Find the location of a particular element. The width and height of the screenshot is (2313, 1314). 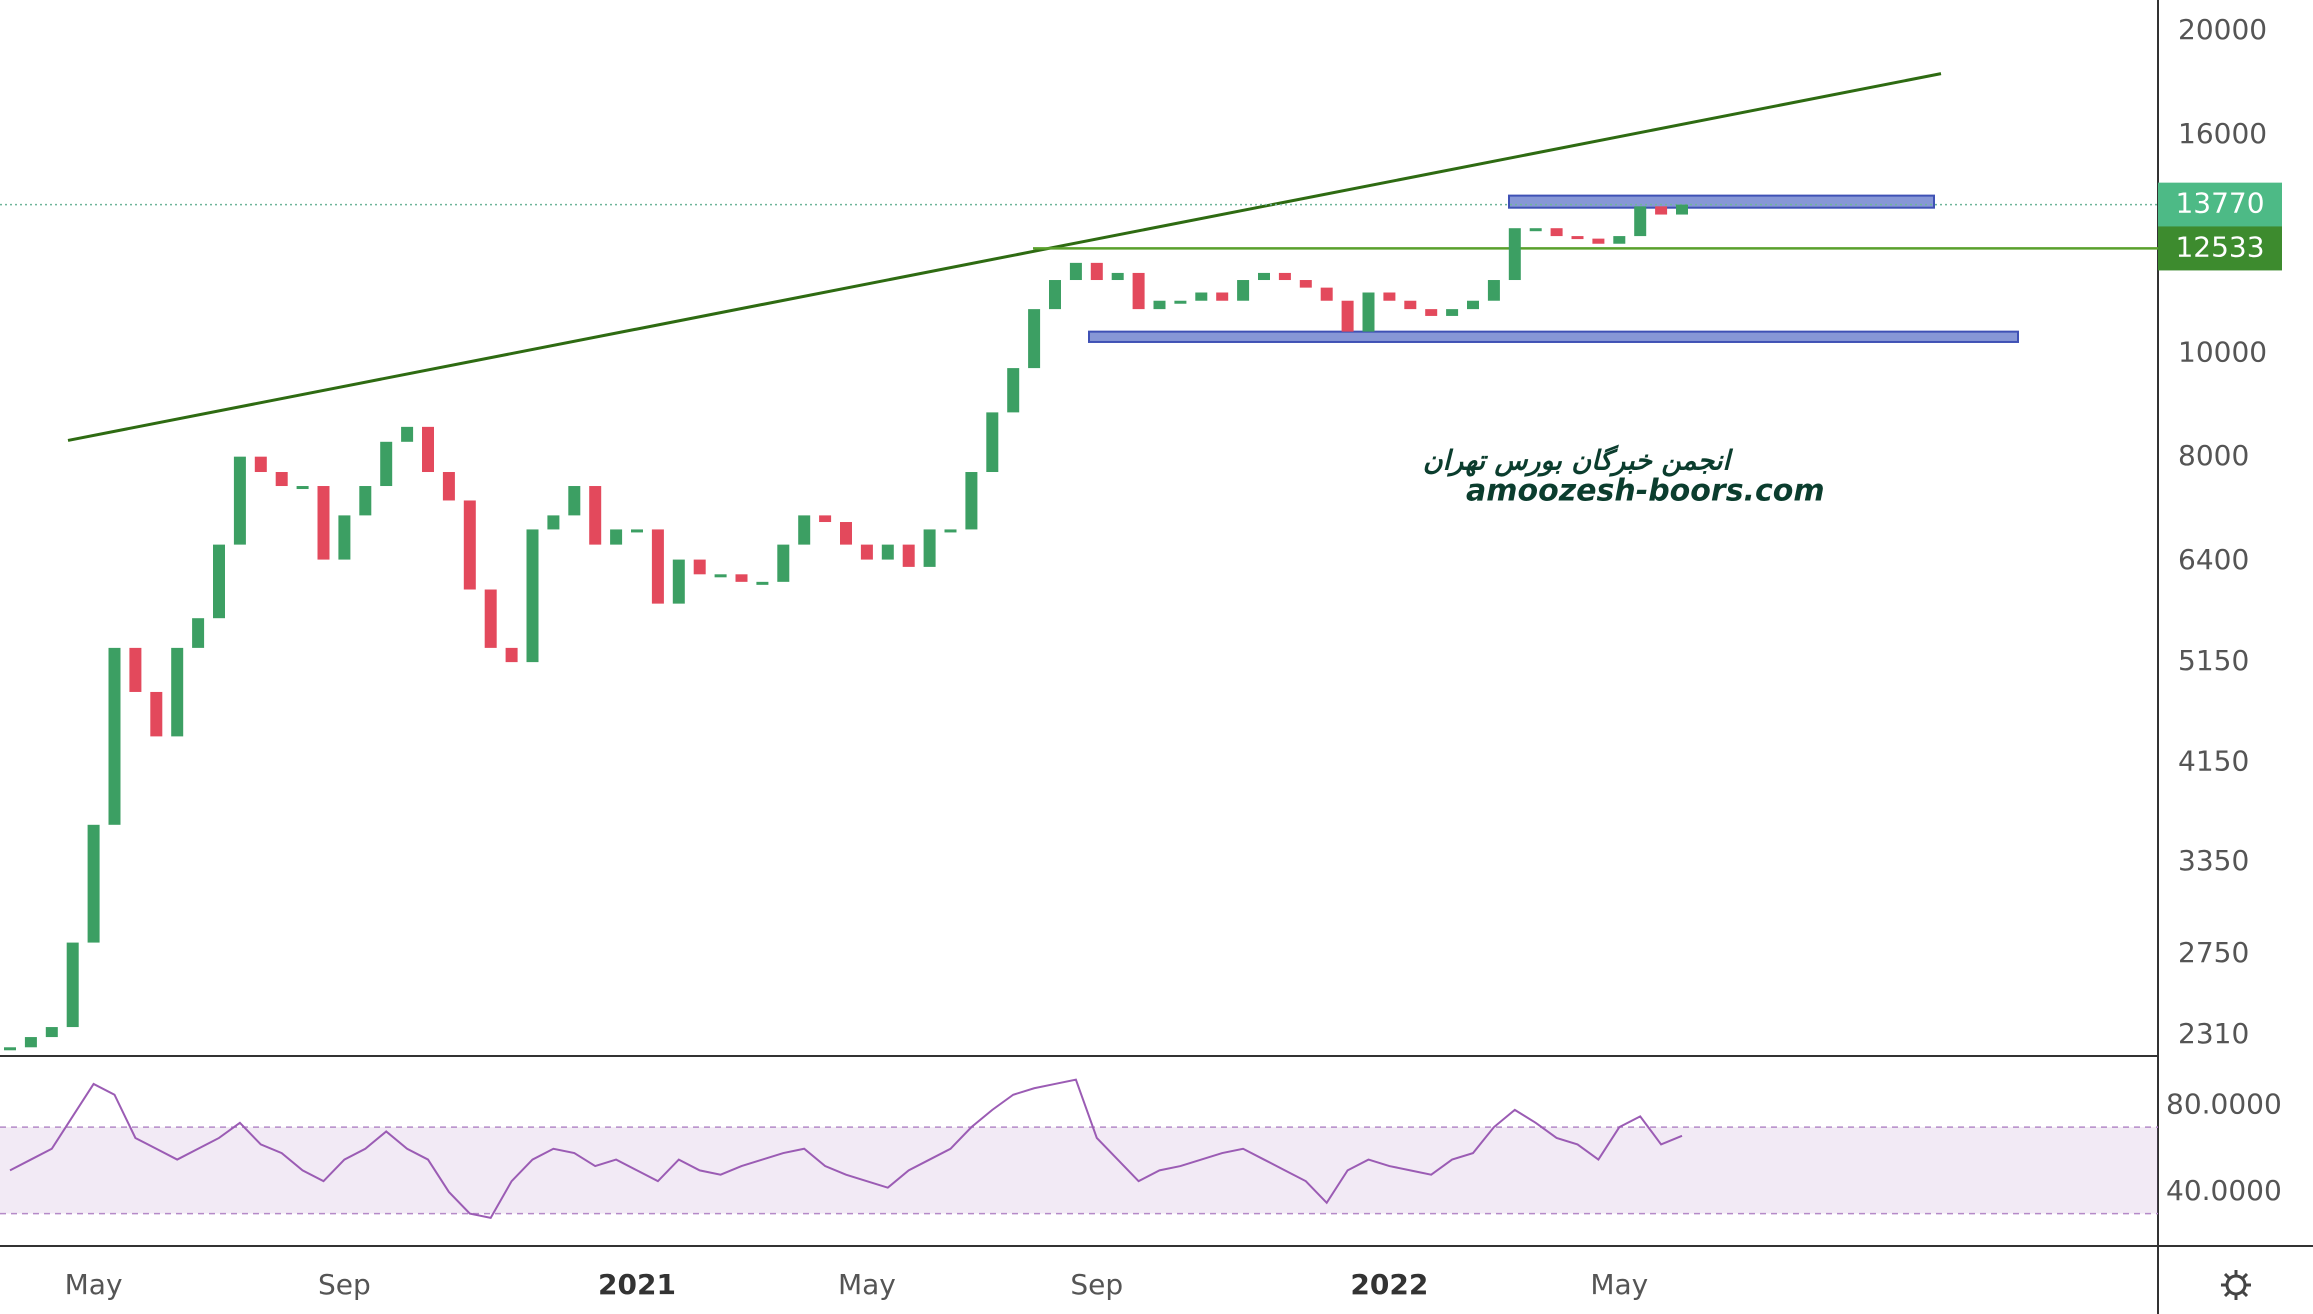

y-tick-label: 4150 is located at coordinates (2213, 761).